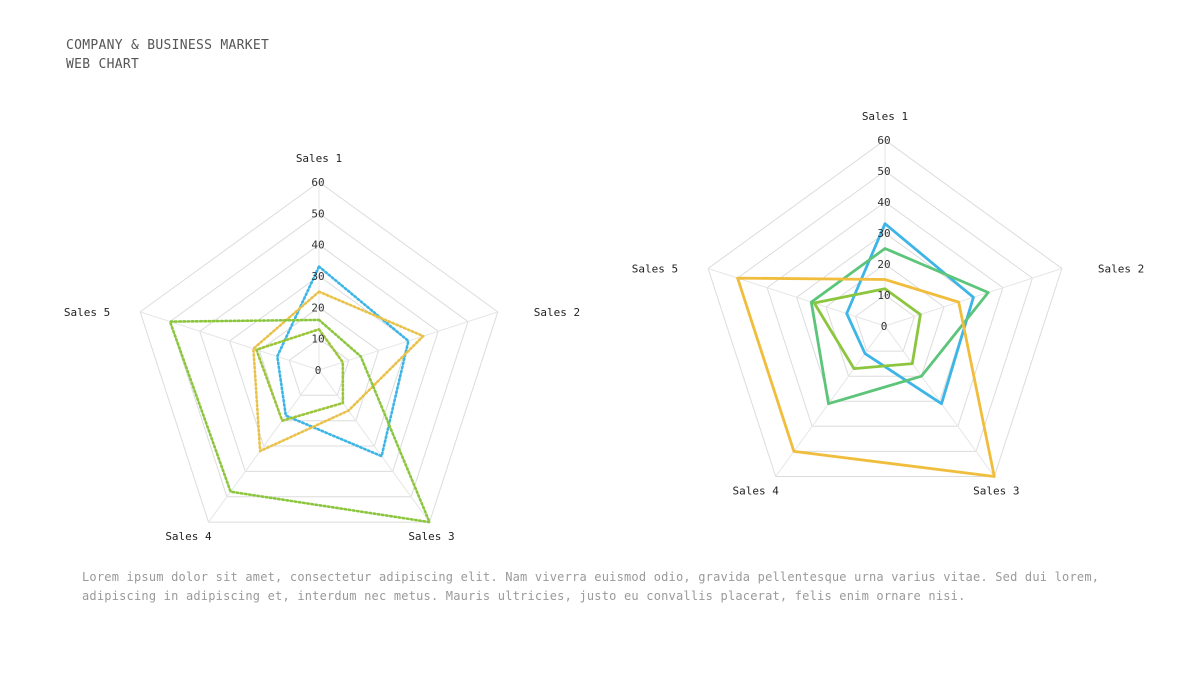  Describe the element at coordinates (167, 55) in the screenshot. I see `page-header: COMPANY & BUSINESS MARKET WEB CHART` at that location.